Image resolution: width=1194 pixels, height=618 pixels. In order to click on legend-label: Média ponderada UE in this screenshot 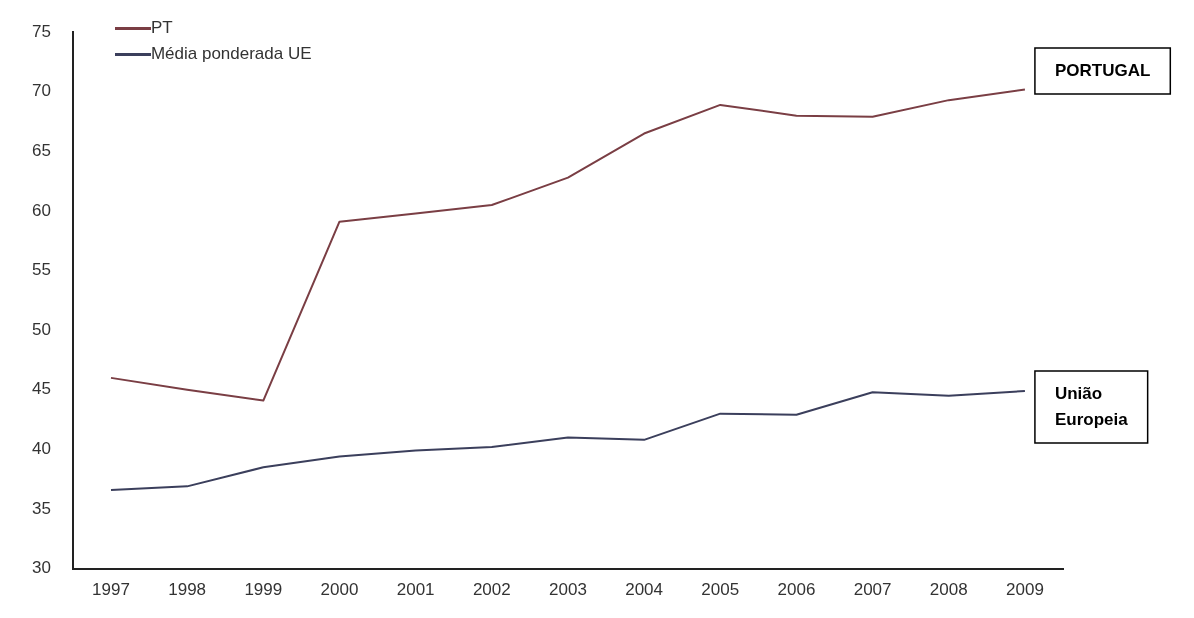, I will do `click(231, 54)`.